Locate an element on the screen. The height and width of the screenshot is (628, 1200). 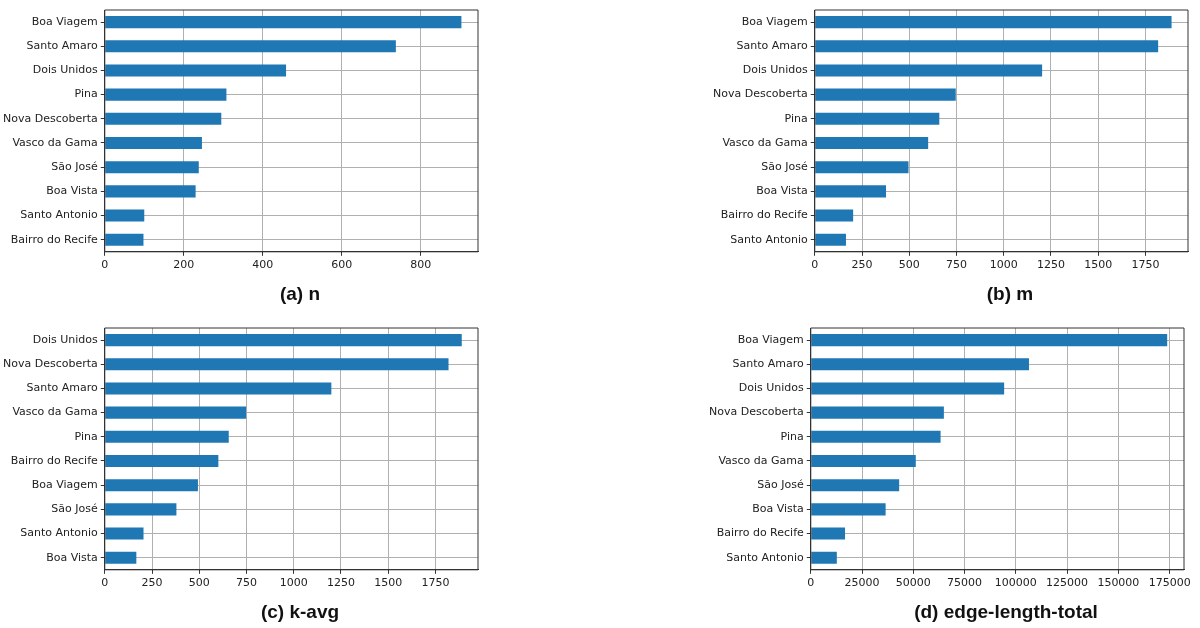
text: (b) m is located at coordinates (1010, 294).